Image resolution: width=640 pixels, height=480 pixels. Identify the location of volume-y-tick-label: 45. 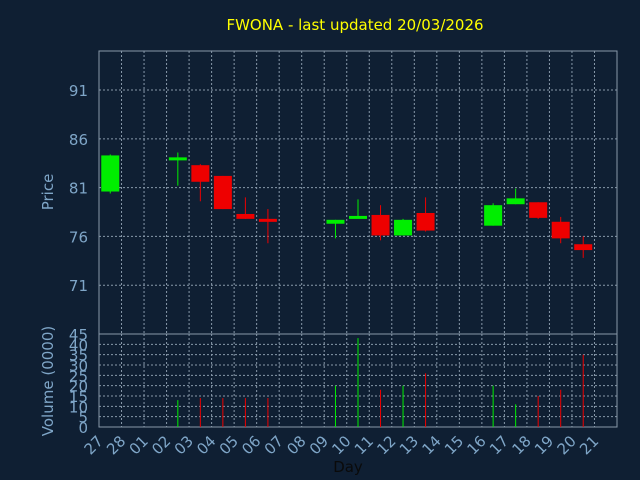
(78, 335).